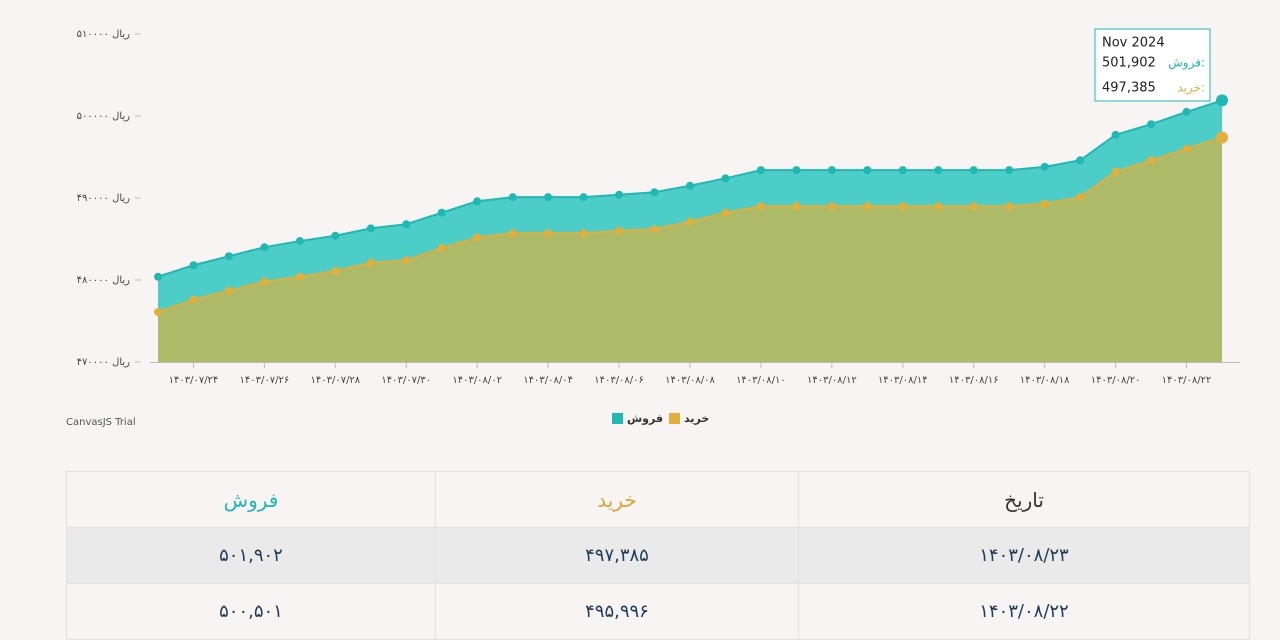 The height and width of the screenshot is (640, 1280). Describe the element at coordinates (194, 380) in the screenshot. I see `x-tick-label: ۱۴۰۳/۰۷/۲۴` at that location.